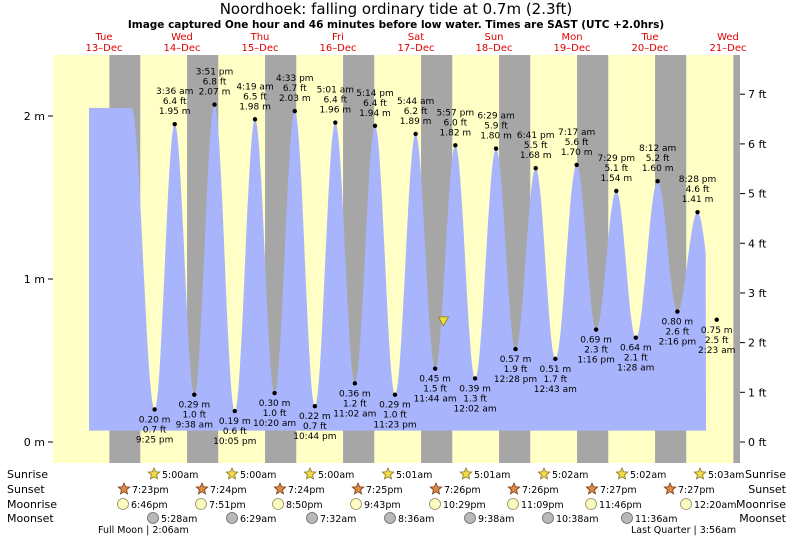 Image resolution: width=793 pixels, height=537 pixels. What do you see at coordinates (658, 169) in the screenshot?
I see `high-tide-label: 1.60 m` at bounding box center [658, 169].